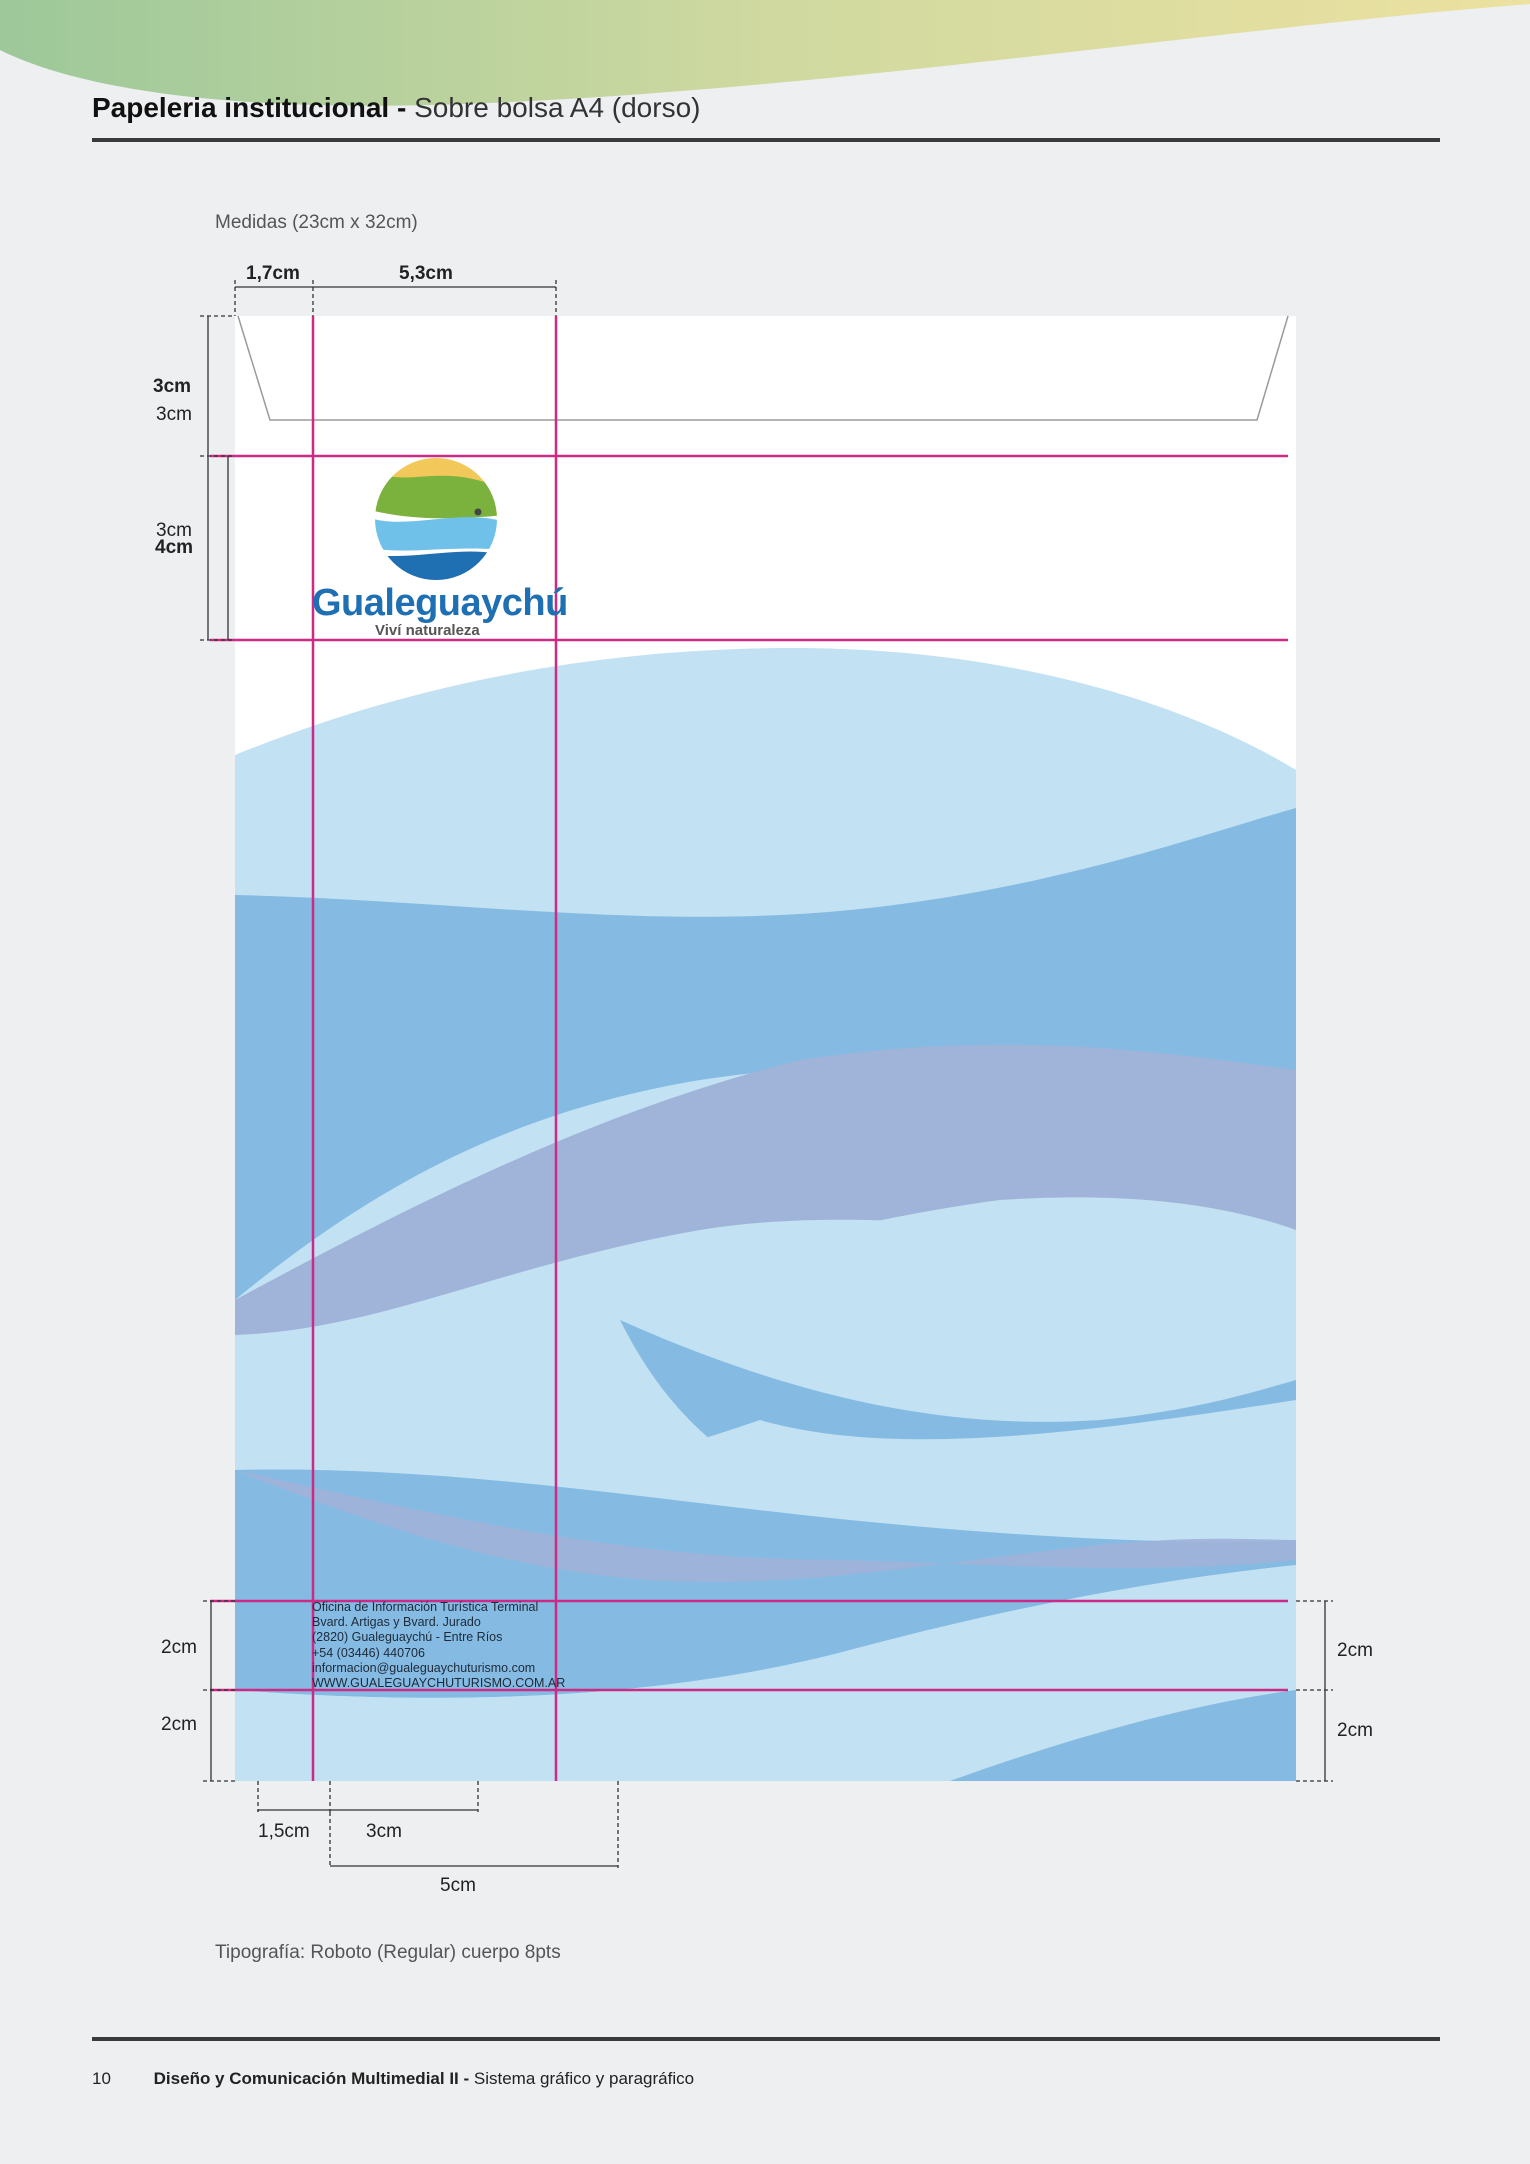  Describe the element at coordinates (766, 140) in the screenshot. I see `header-rule` at that location.